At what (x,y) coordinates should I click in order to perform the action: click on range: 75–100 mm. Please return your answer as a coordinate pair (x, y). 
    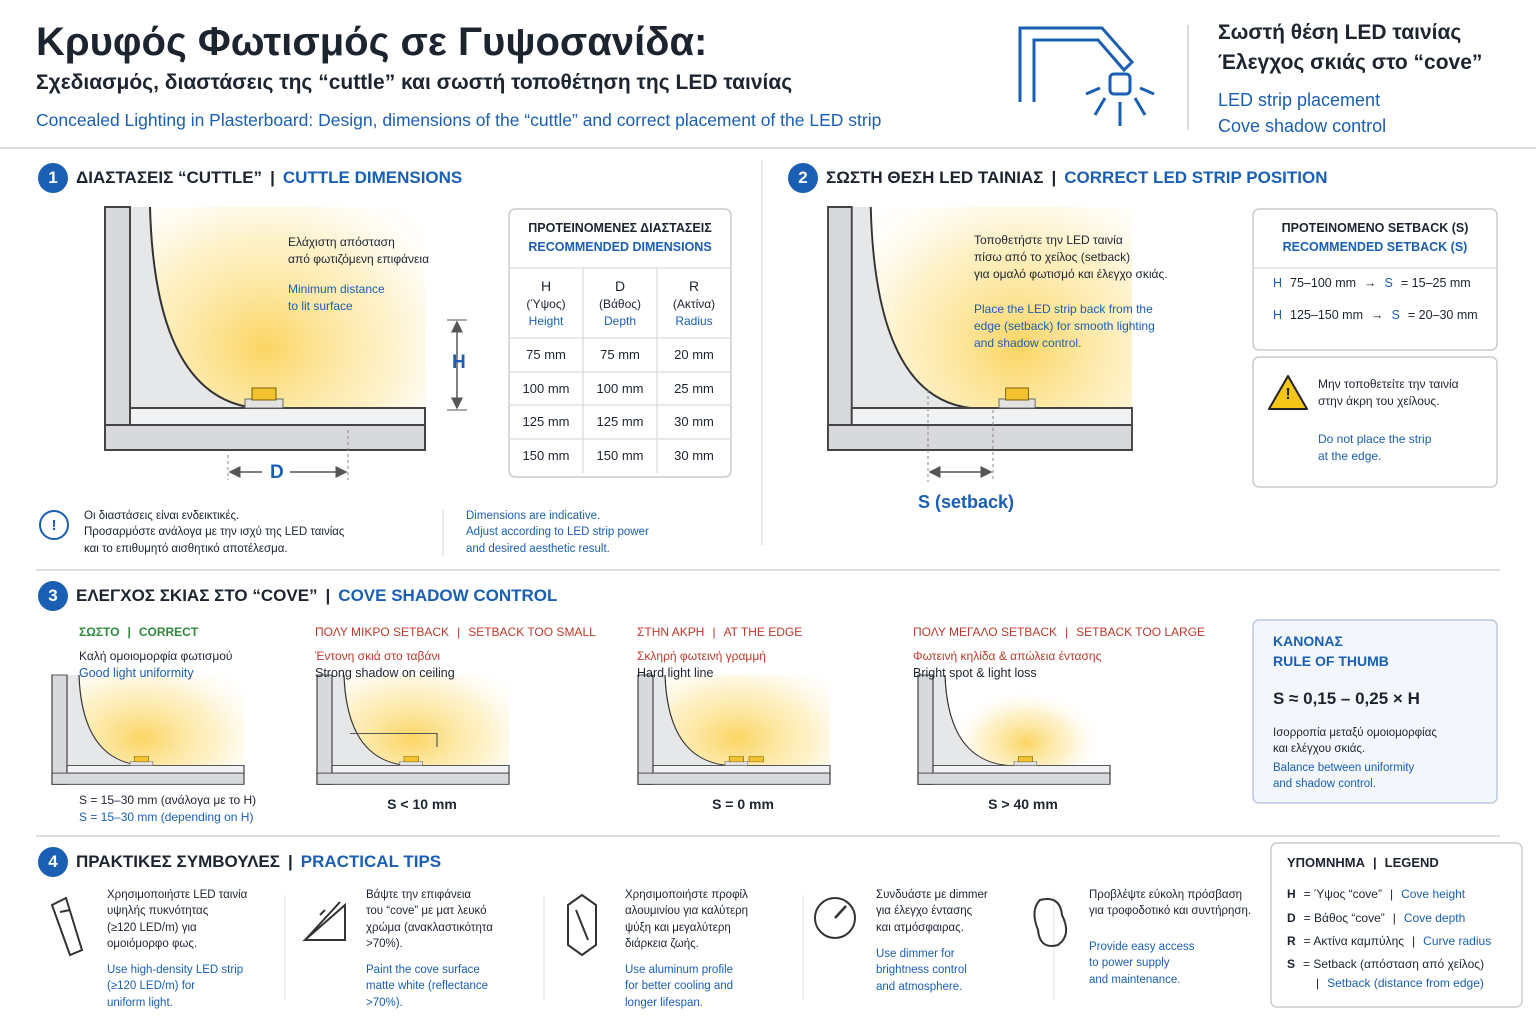
    Looking at the image, I should click on (1323, 283).